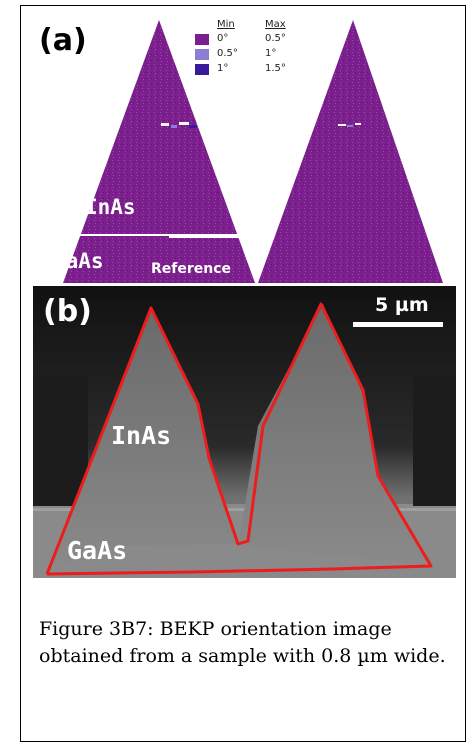 The height and width of the screenshot is (750, 474). I want to click on panel-b-label: (b), so click(67, 311).